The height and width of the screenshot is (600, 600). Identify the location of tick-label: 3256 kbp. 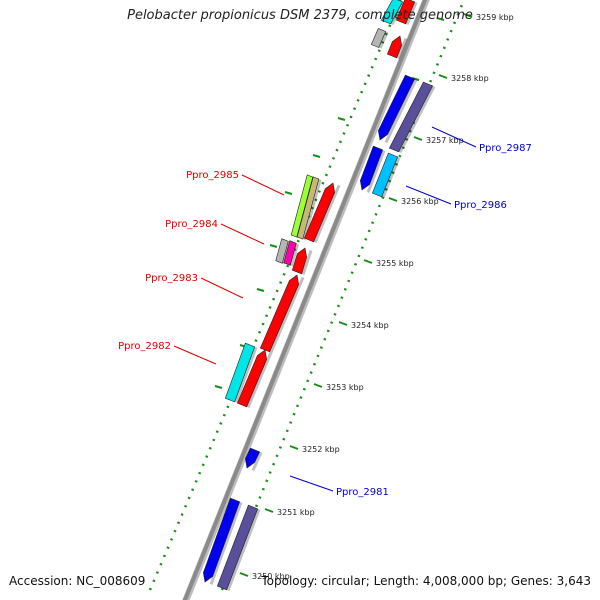
(420, 201).